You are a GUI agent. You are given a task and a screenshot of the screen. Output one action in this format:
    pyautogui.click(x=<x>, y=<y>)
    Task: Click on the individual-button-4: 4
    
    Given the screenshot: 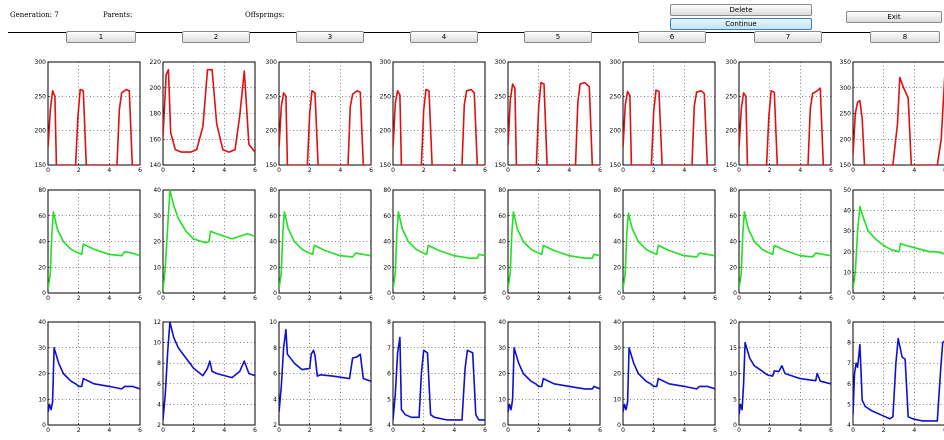 What is the action you would take?
    pyautogui.click(x=444, y=37)
    